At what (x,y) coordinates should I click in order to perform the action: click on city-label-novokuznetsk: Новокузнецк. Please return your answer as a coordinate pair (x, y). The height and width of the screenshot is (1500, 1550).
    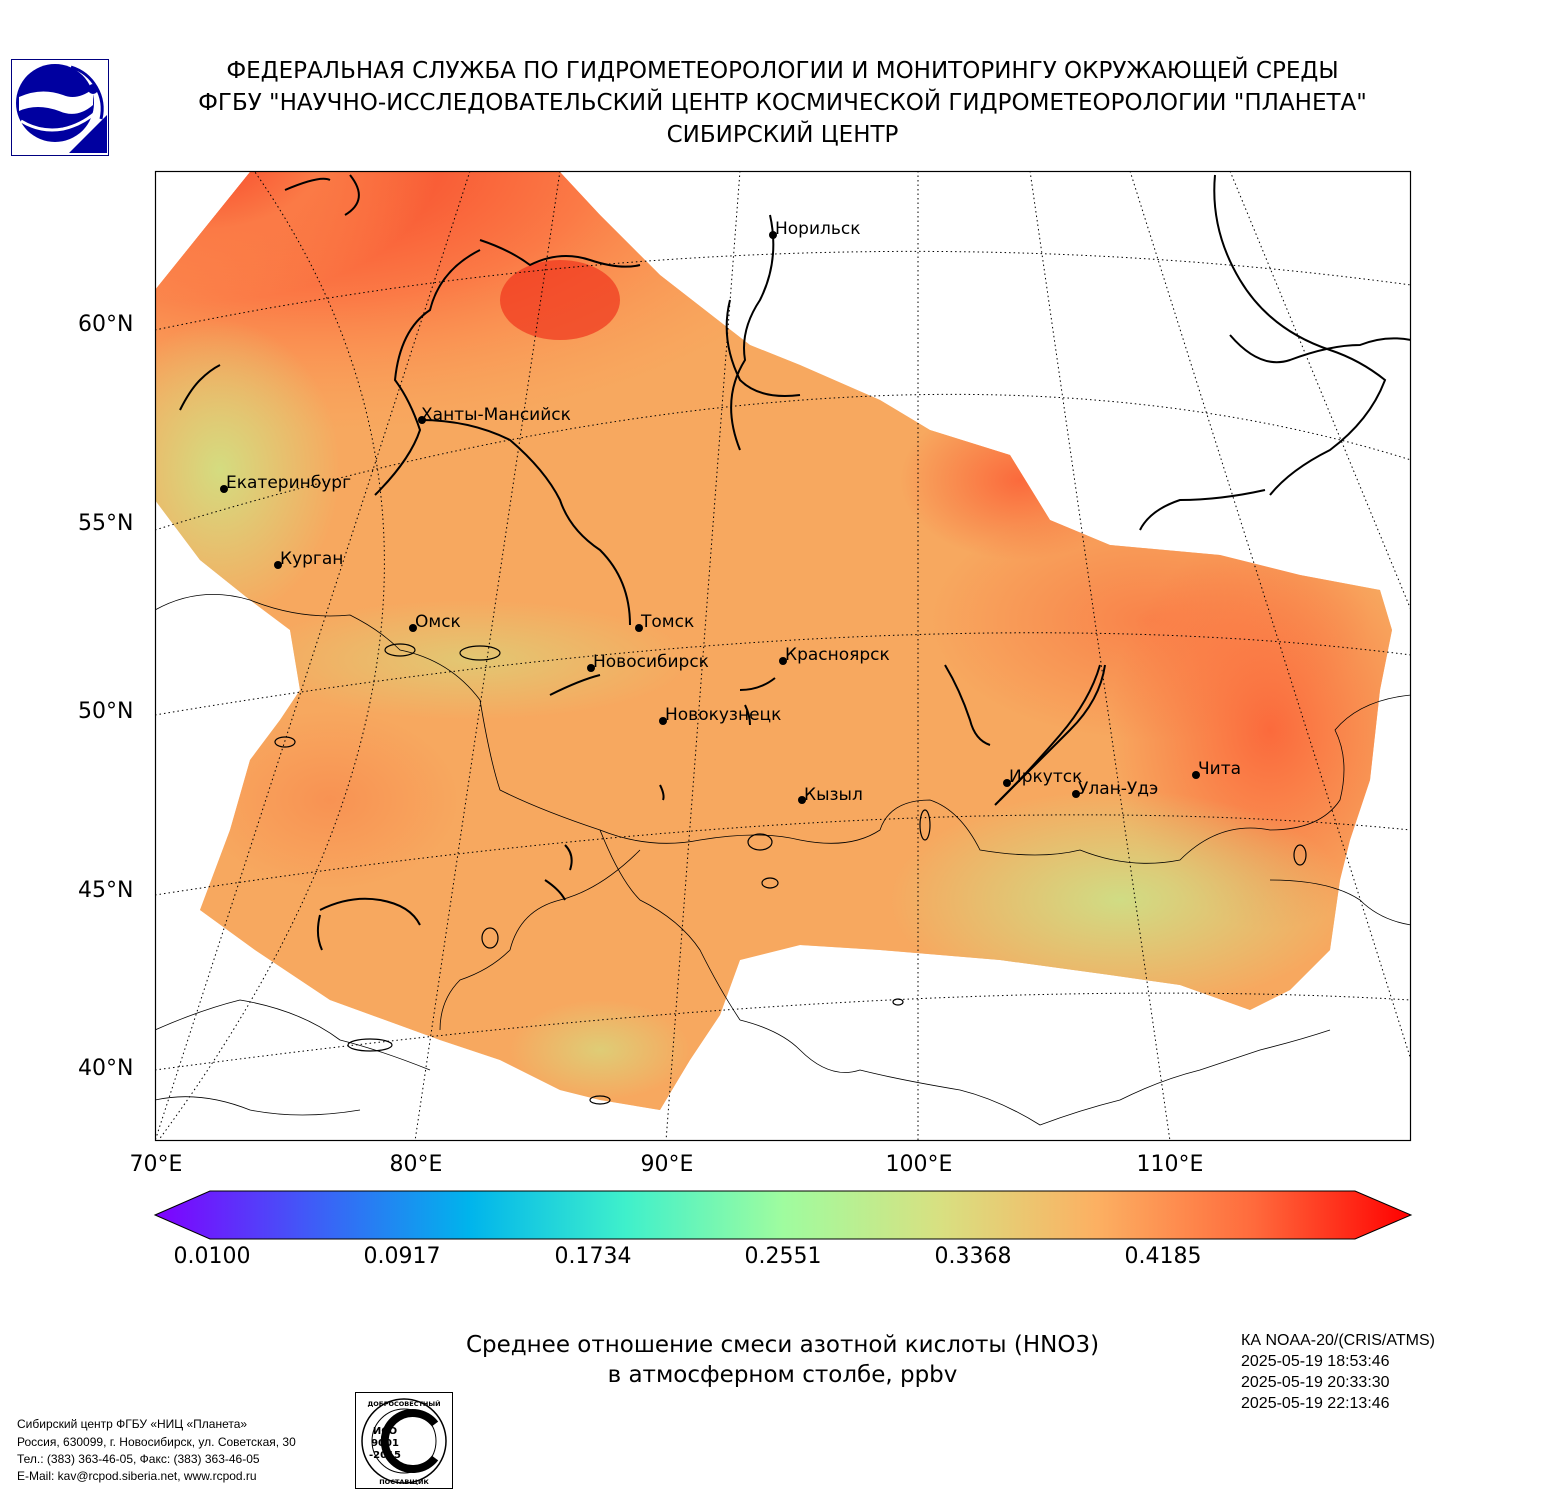
    Looking at the image, I should click on (723, 715).